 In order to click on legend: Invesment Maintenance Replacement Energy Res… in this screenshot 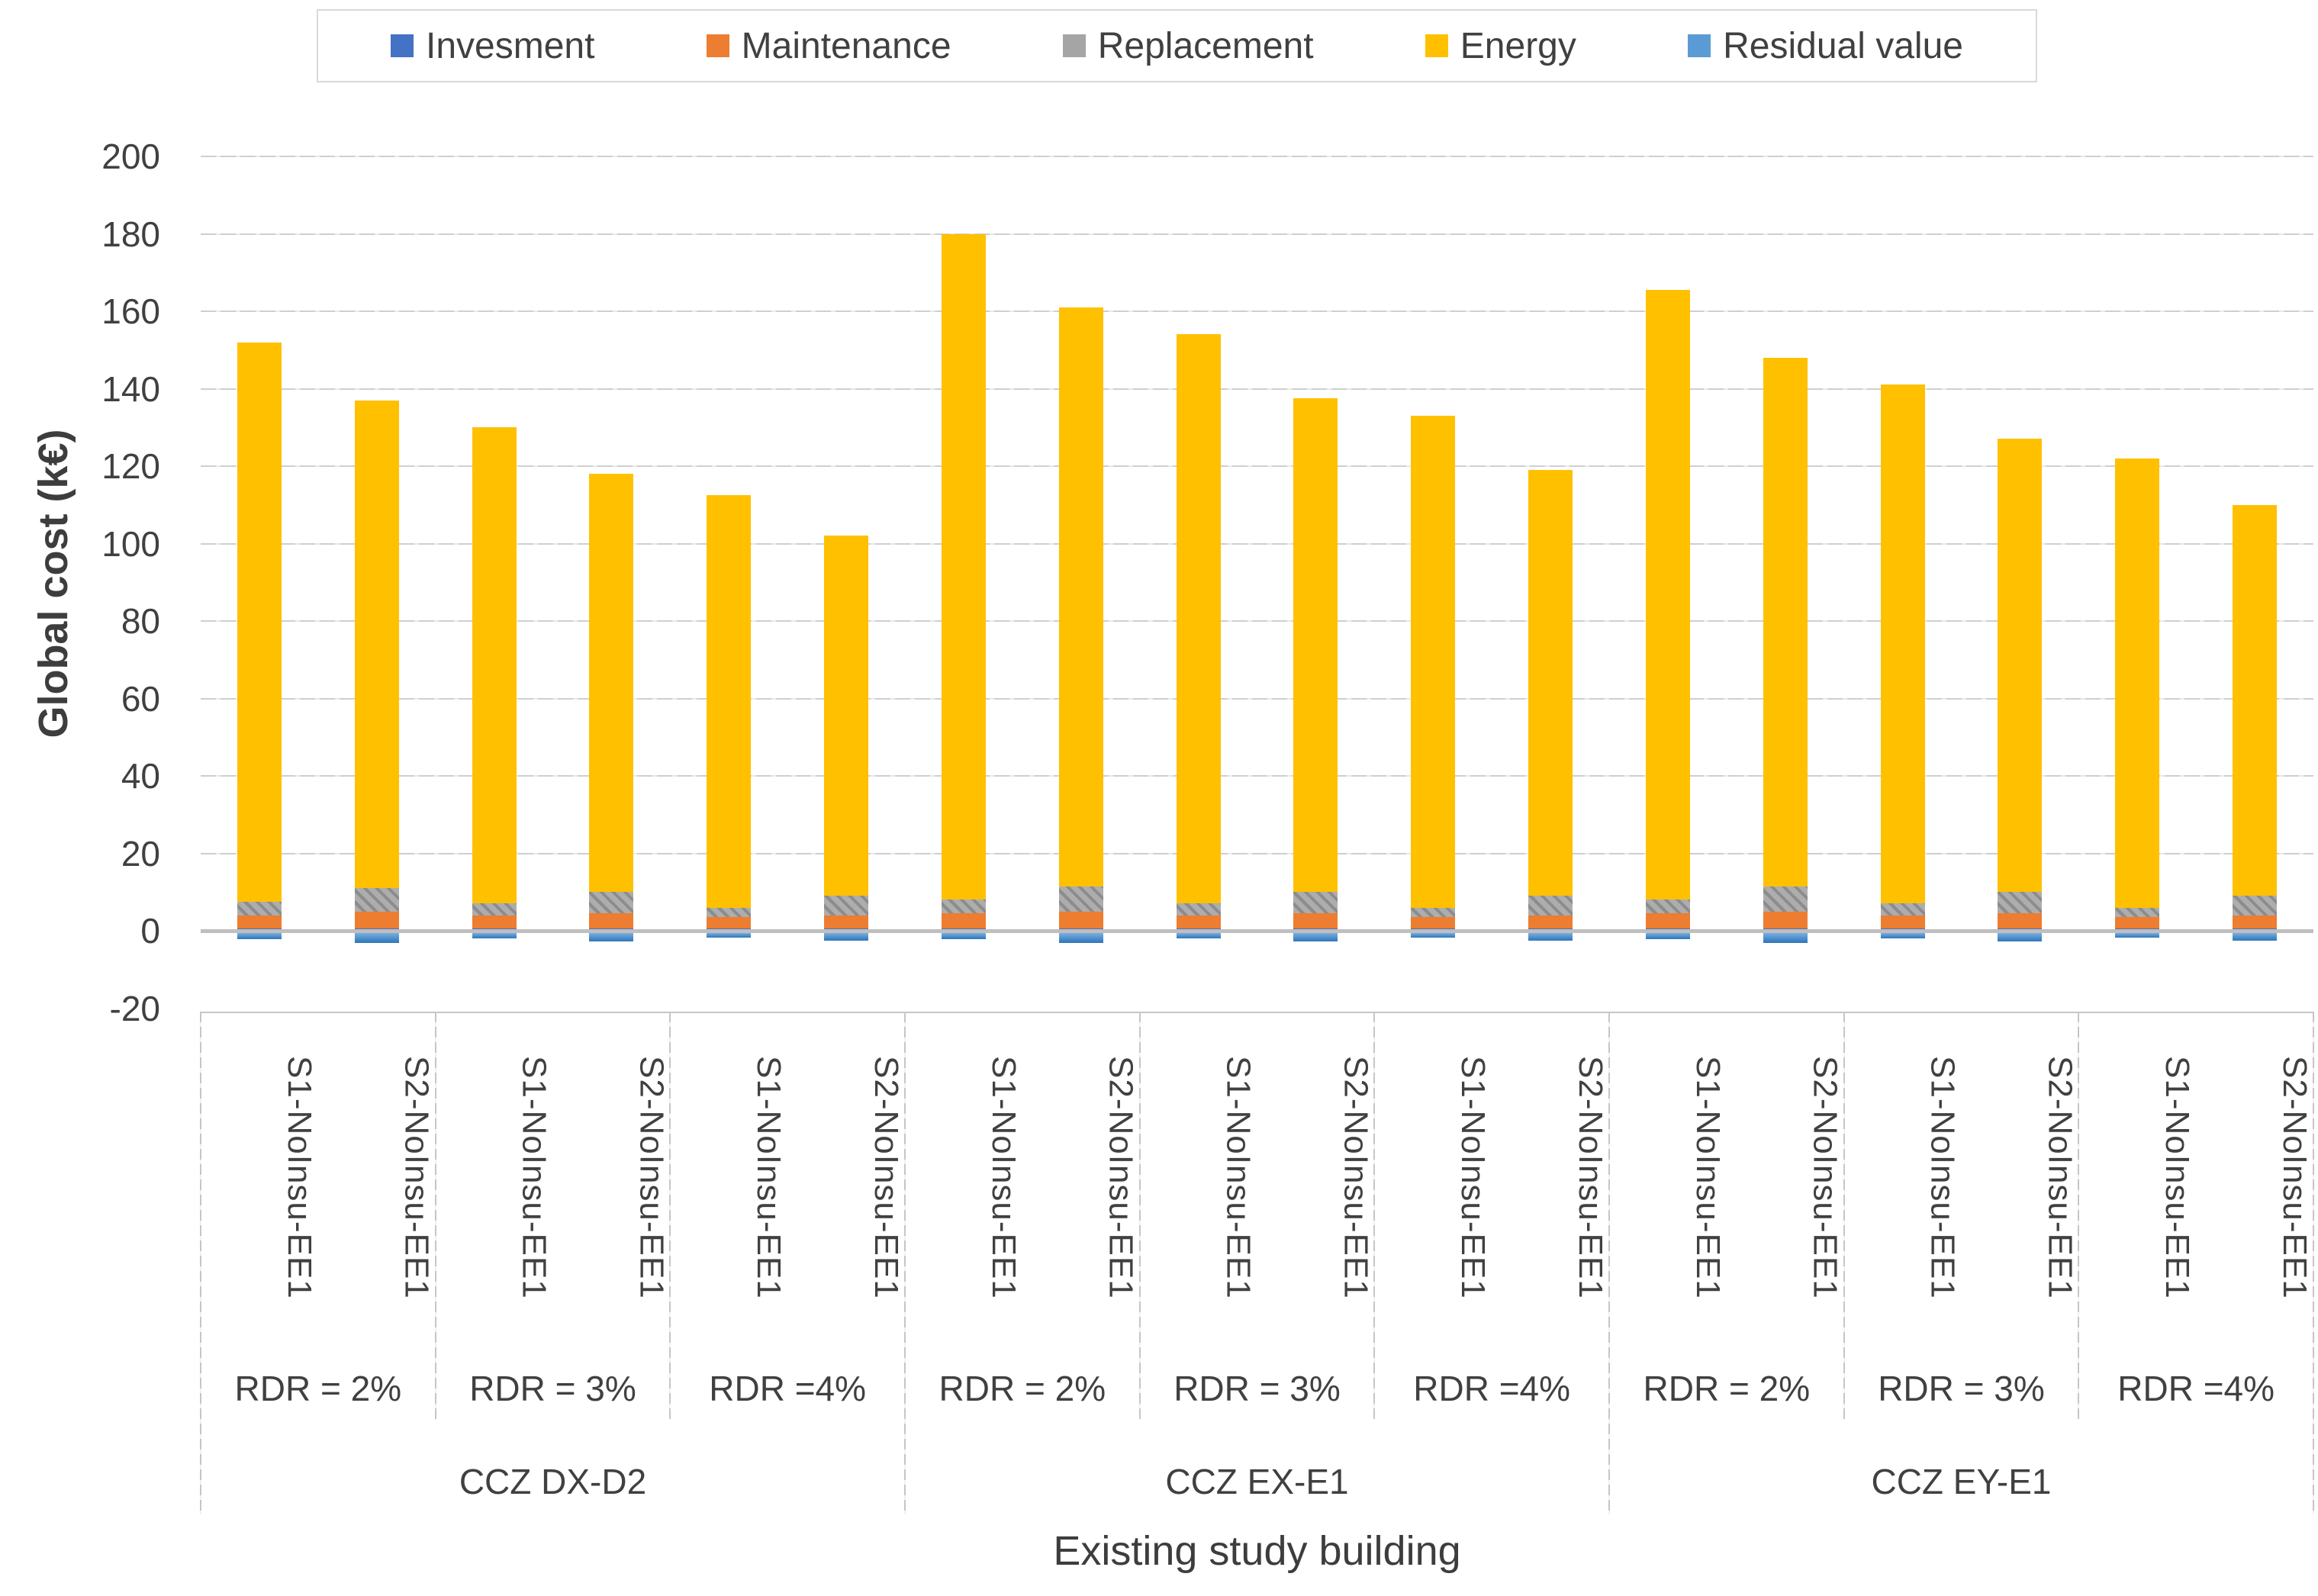, I will do `click(1177, 45)`.